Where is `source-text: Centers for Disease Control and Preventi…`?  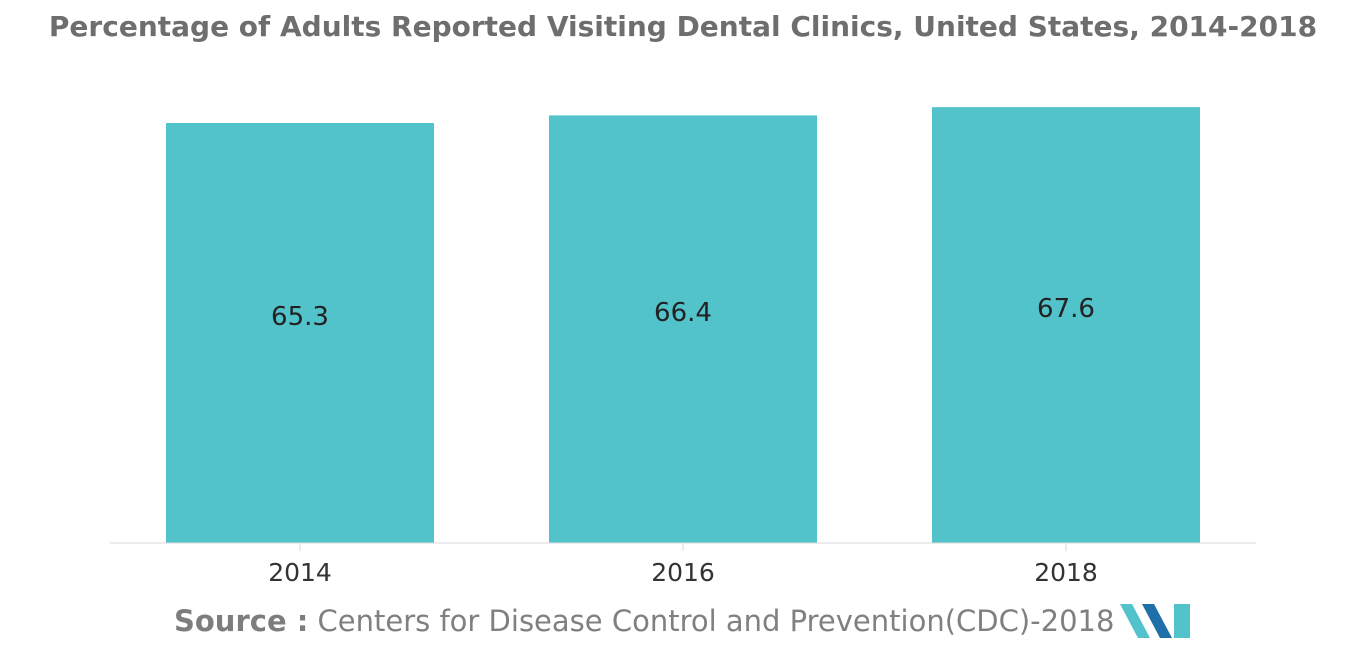 source-text: Centers for Disease Control and Preventi… is located at coordinates (716, 621).